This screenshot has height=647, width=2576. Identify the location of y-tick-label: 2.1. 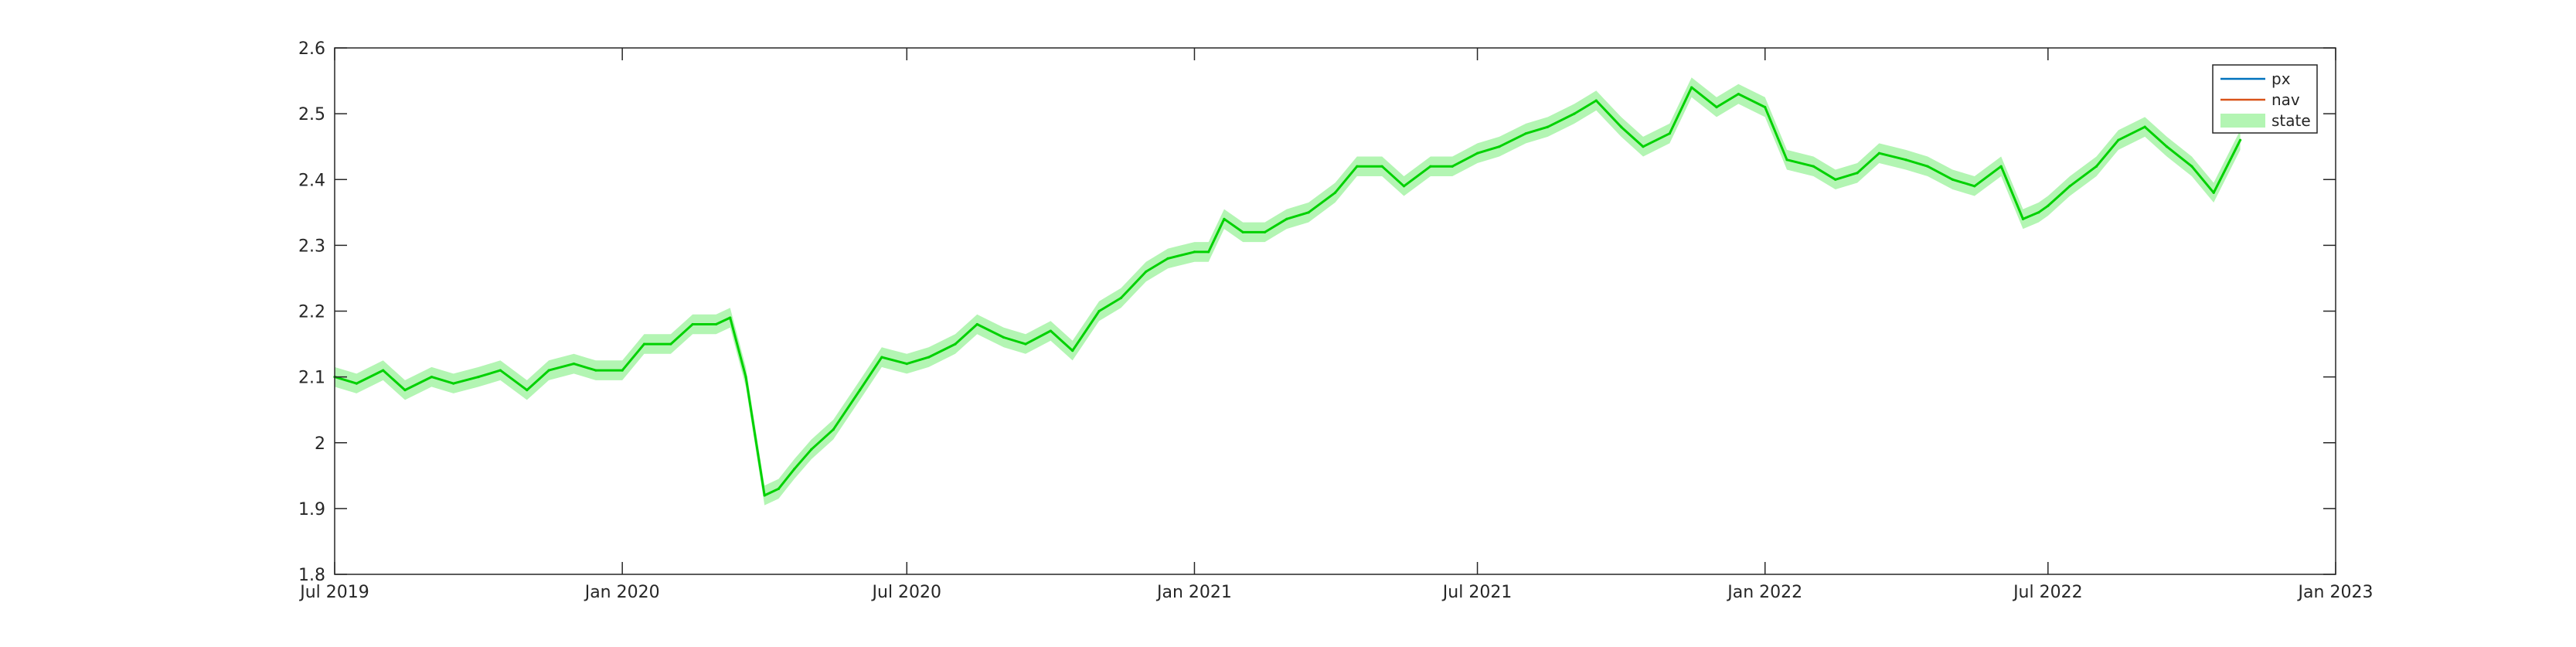
(311, 378).